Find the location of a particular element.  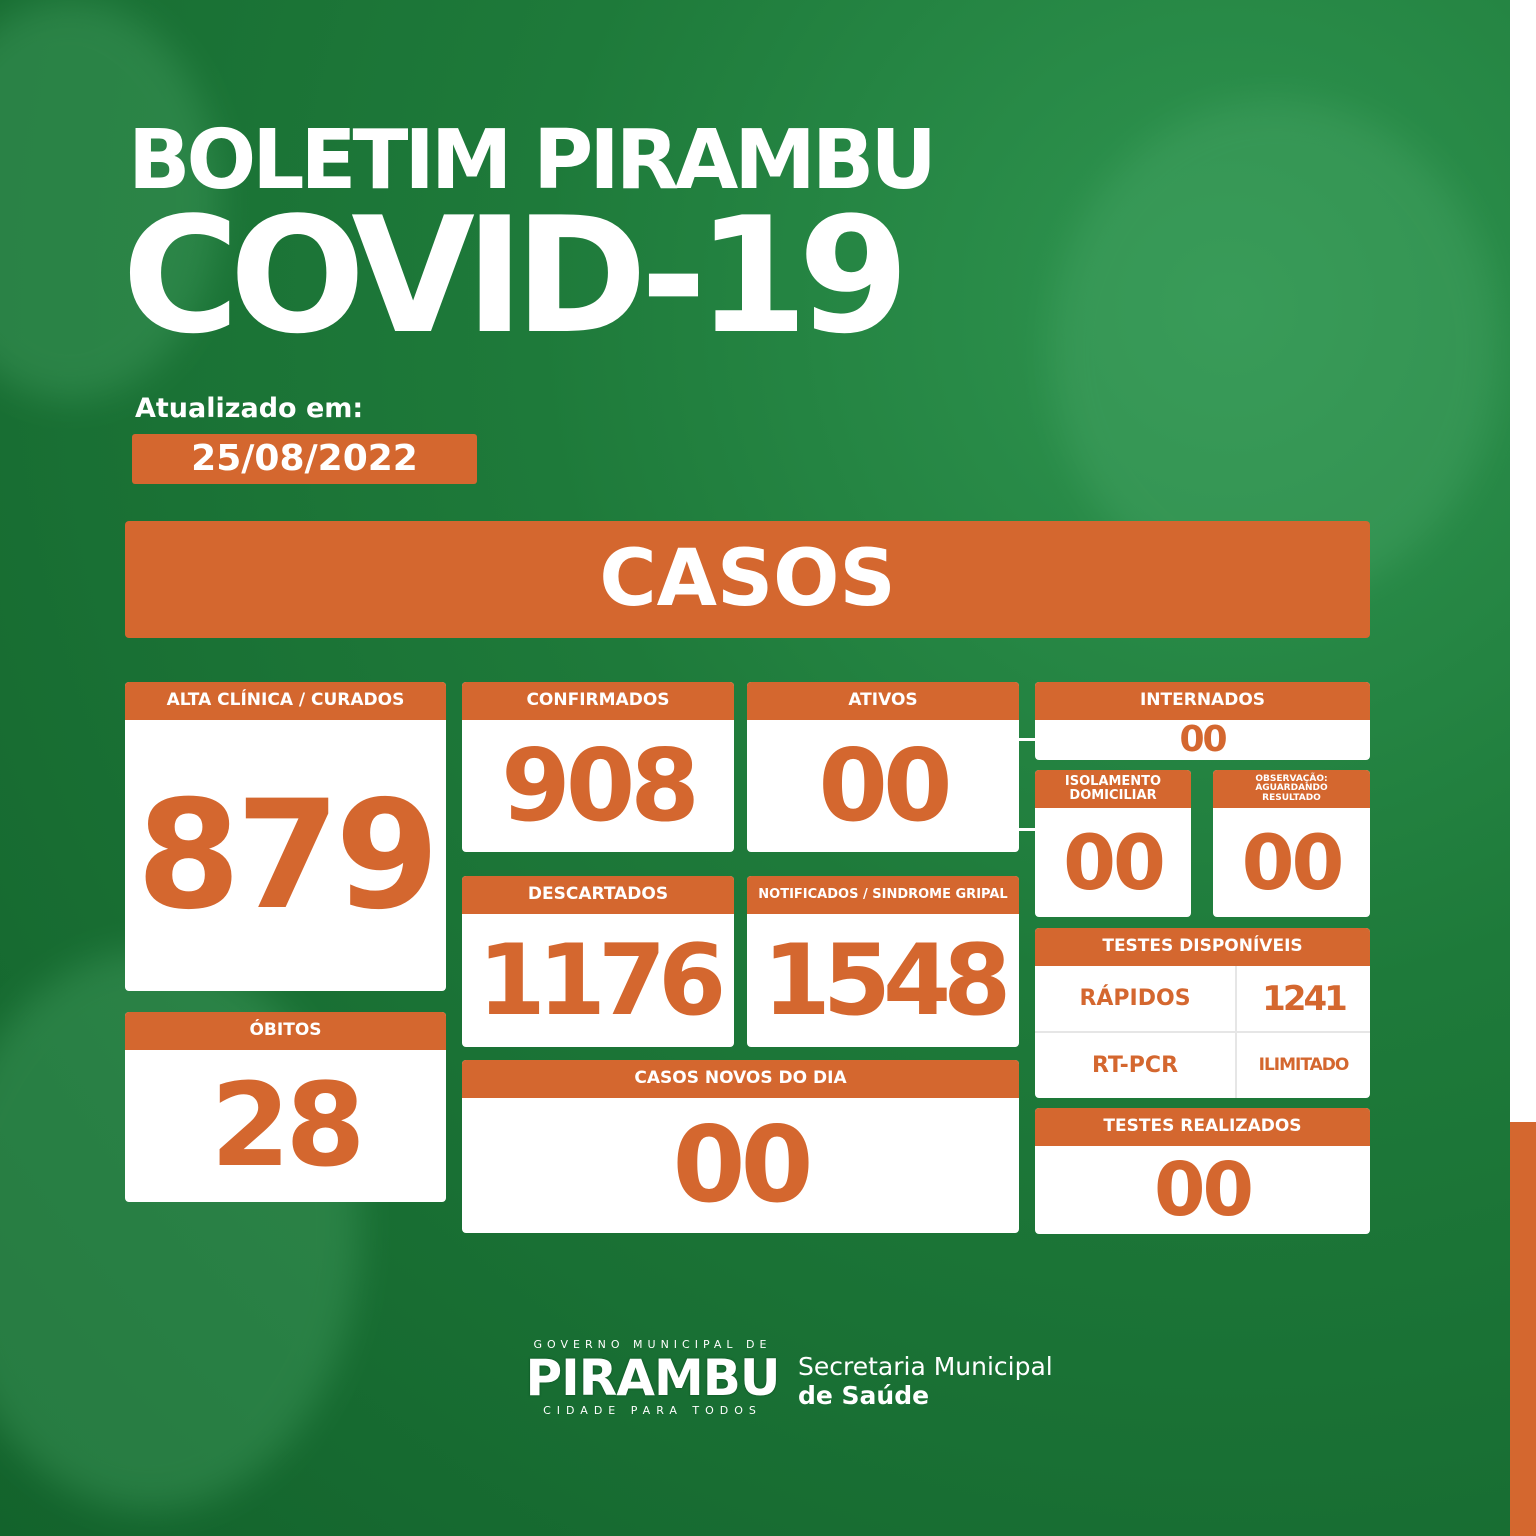

title-light: BOLETIM is located at coordinates (320, 160).